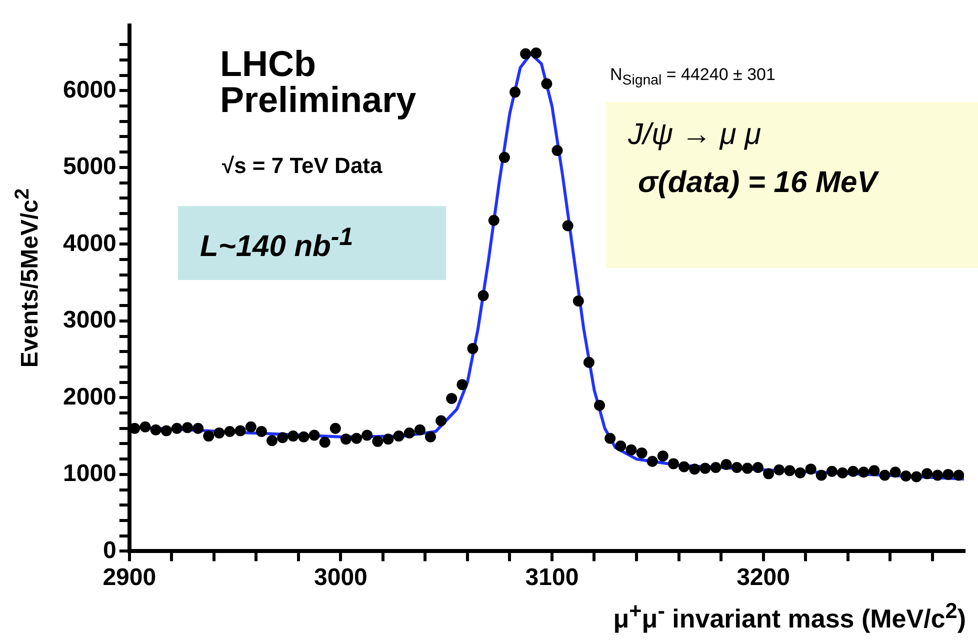  I want to click on y-tick-label: 5000, so click(89, 166).